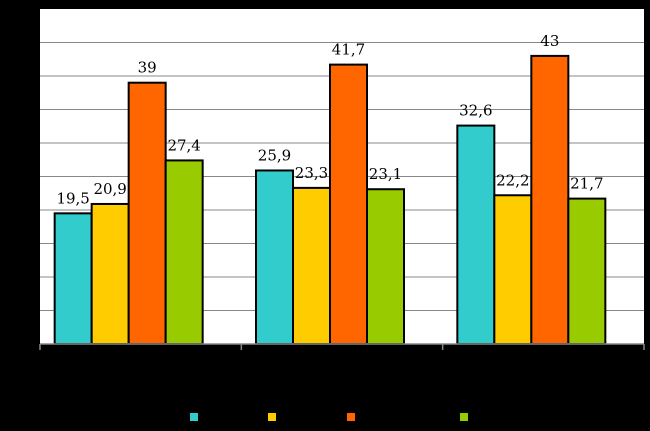 The height and width of the screenshot is (431, 650). Describe the element at coordinates (549, 41) in the screenshot. I see `data-label: 43` at that location.